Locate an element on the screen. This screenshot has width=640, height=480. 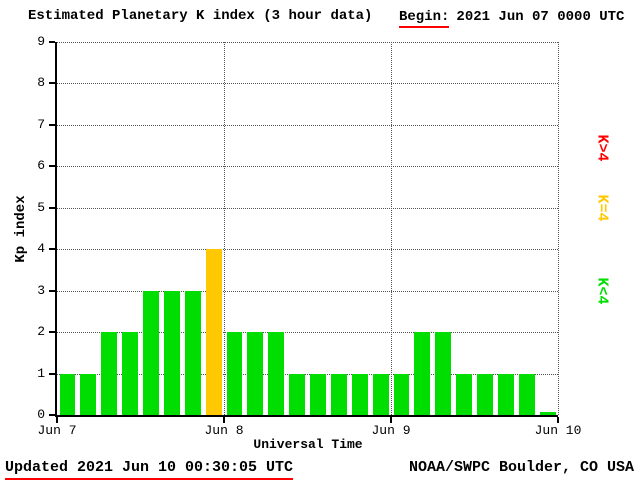
begin-label: Begin: is located at coordinates (424, 18).